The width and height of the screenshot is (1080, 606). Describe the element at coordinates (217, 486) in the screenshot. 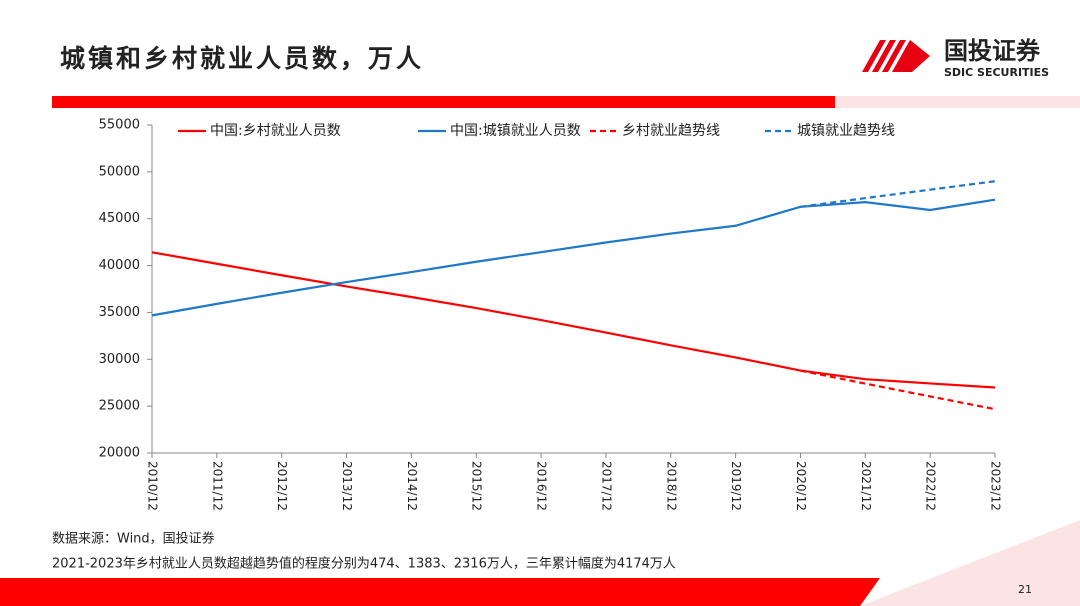

I see `x-tick-label: 2011/12` at that location.